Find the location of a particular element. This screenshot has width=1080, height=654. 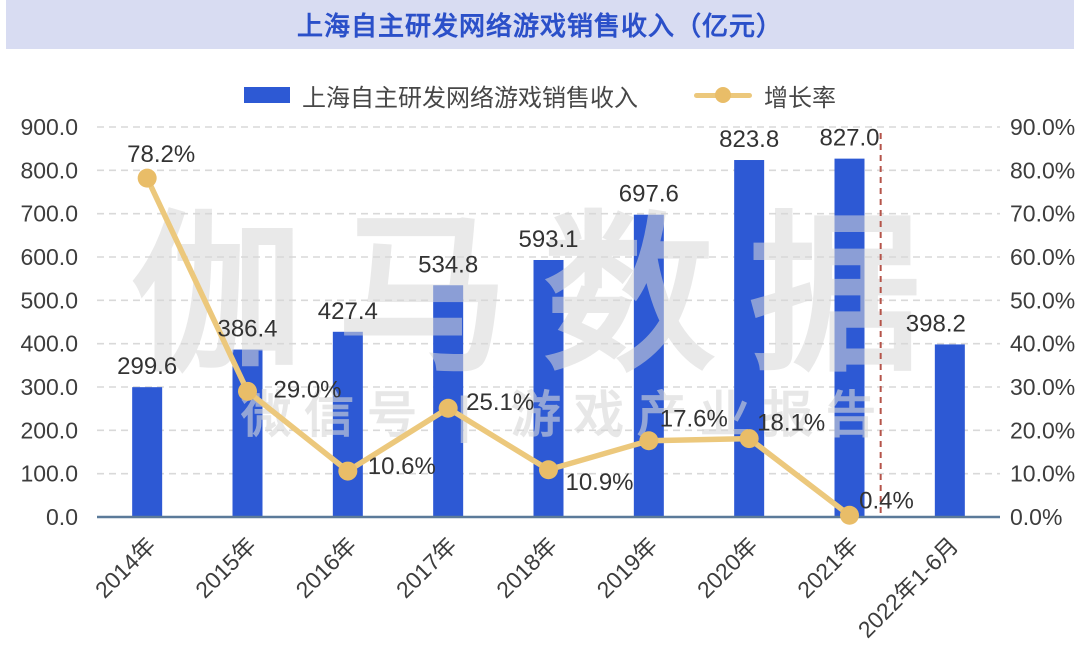

left-axis-tick-label: 800.0 is located at coordinates (49, 170).